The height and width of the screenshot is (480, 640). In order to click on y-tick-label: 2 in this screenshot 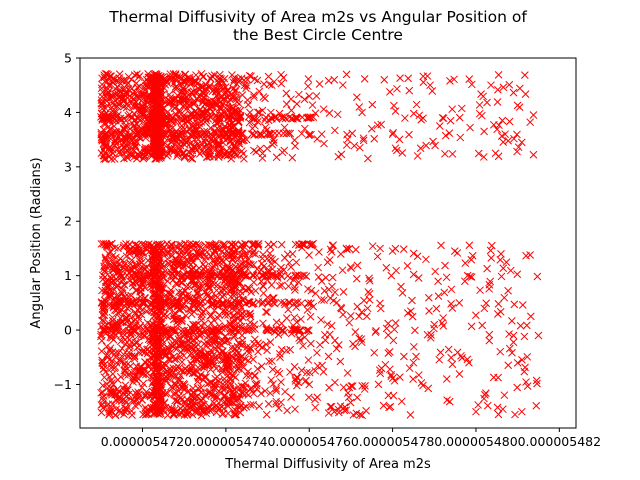, I will do `click(68, 221)`.